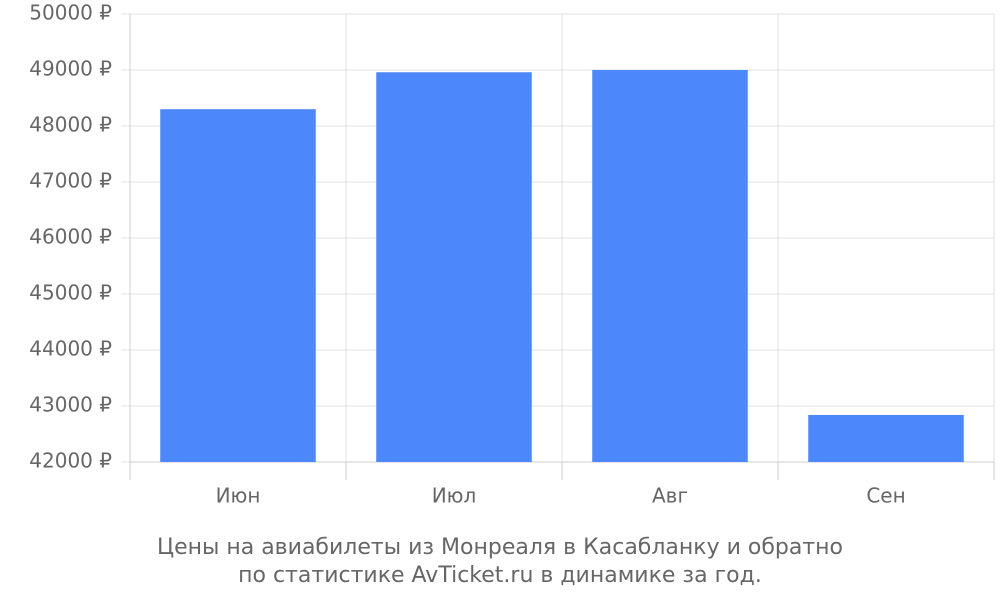 The image size is (1000, 600). I want to click on x-tick-label: Июн, so click(238, 496).